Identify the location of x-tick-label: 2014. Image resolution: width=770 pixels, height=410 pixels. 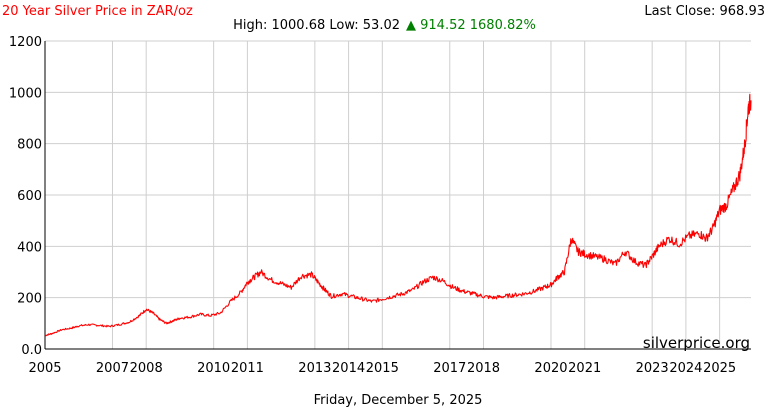
(348, 368).